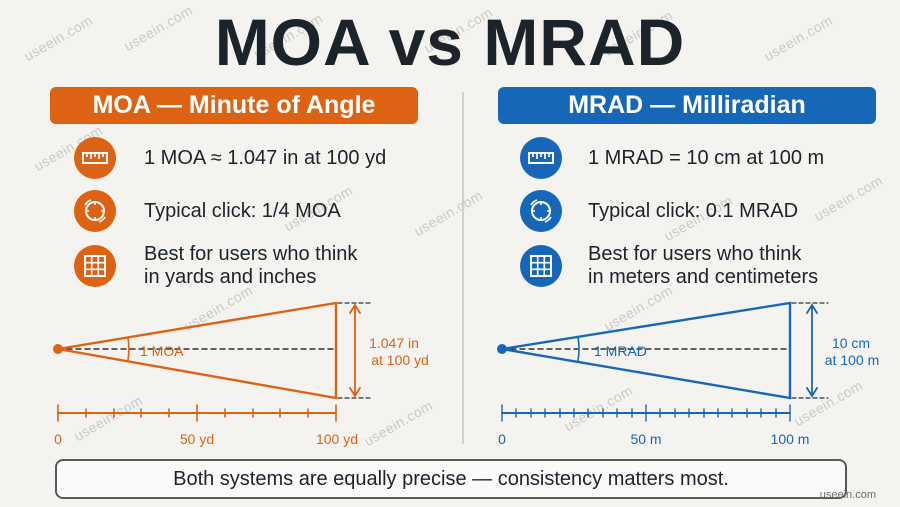 The height and width of the screenshot is (507, 900). What do you see at coordinates (790, 439) in the screenshot?
I see `mrad-scale-label-100: 100 m` at bounding box center [790, 439].